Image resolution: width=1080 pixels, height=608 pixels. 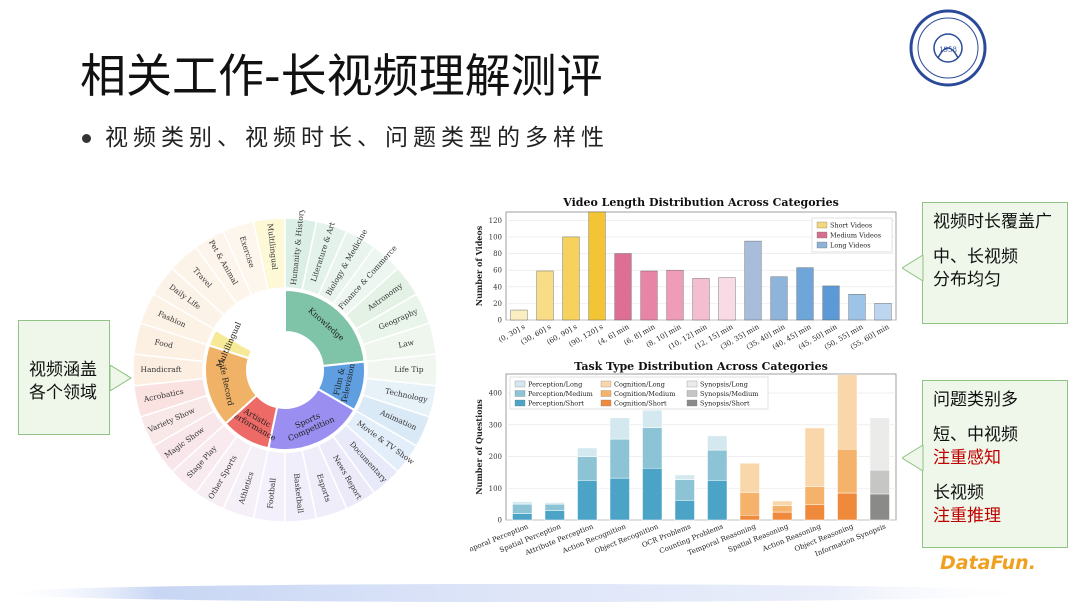 What do you see at coordinates (285, 370) in the screenshot?
I see `sunburst-center` at bounding box center [285, 370].